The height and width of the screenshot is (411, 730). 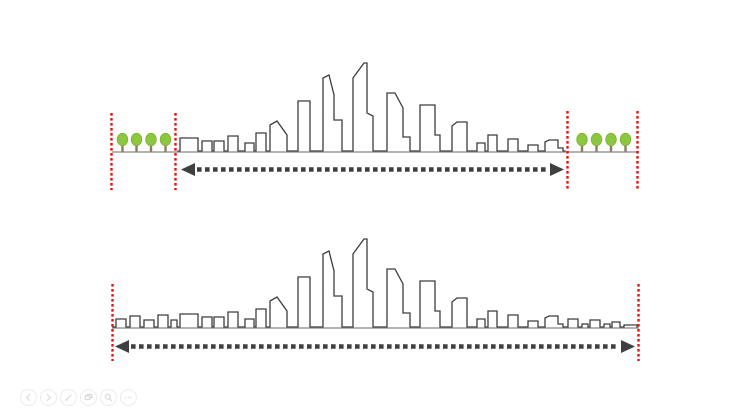 What do you see at coordinates (78, 397) in the screenshot?
I see `presentation-toolbar` at bounding box center [78, 397].